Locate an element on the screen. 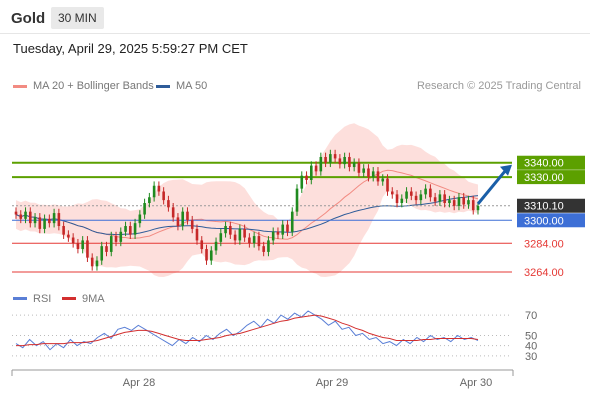 Image resolution: width=590 pixels, height=400 pixels. rsi-tick-label: 70 is located at coordinates (531, 316).